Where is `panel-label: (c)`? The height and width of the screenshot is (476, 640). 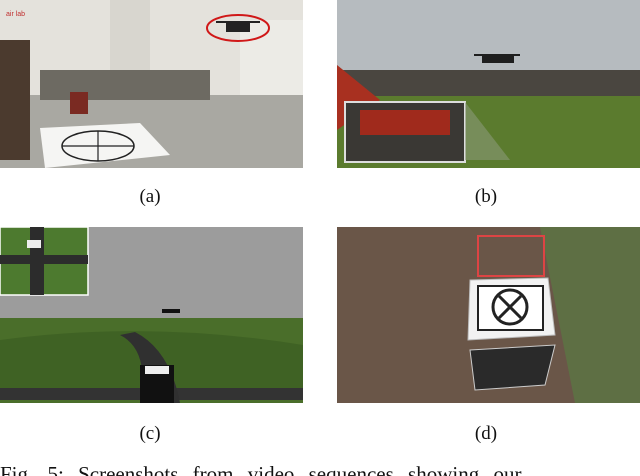
panel-label: (c) is located at coordinates (149, 433).